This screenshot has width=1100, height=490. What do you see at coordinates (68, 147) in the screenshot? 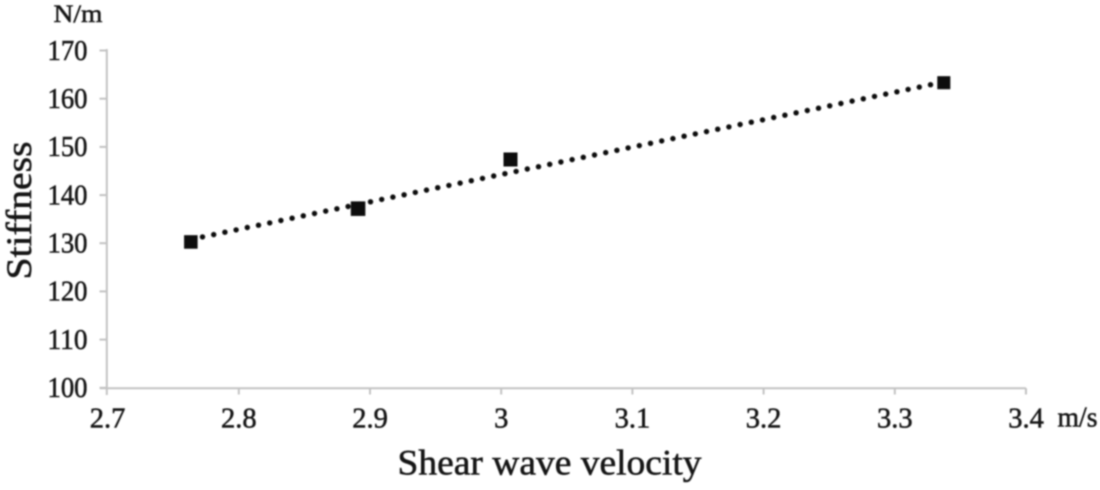
I see `svg-text: 150` at bounding box center [68, 147].